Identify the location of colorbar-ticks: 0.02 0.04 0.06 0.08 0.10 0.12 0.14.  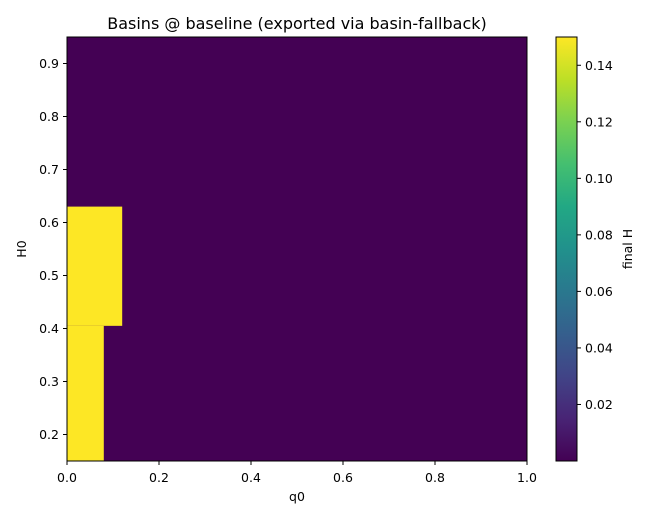
(595, 235).